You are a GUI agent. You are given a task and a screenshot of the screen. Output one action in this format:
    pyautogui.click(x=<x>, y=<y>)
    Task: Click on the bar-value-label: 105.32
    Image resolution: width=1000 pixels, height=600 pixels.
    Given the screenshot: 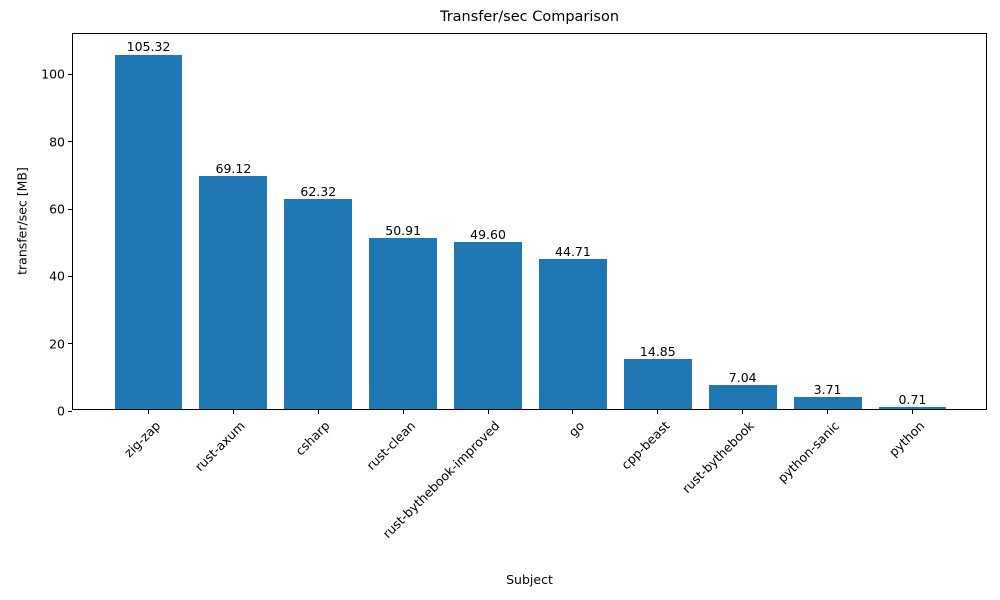 What is the action you would take?
    pyautogui.click(x=148, y=47)
    